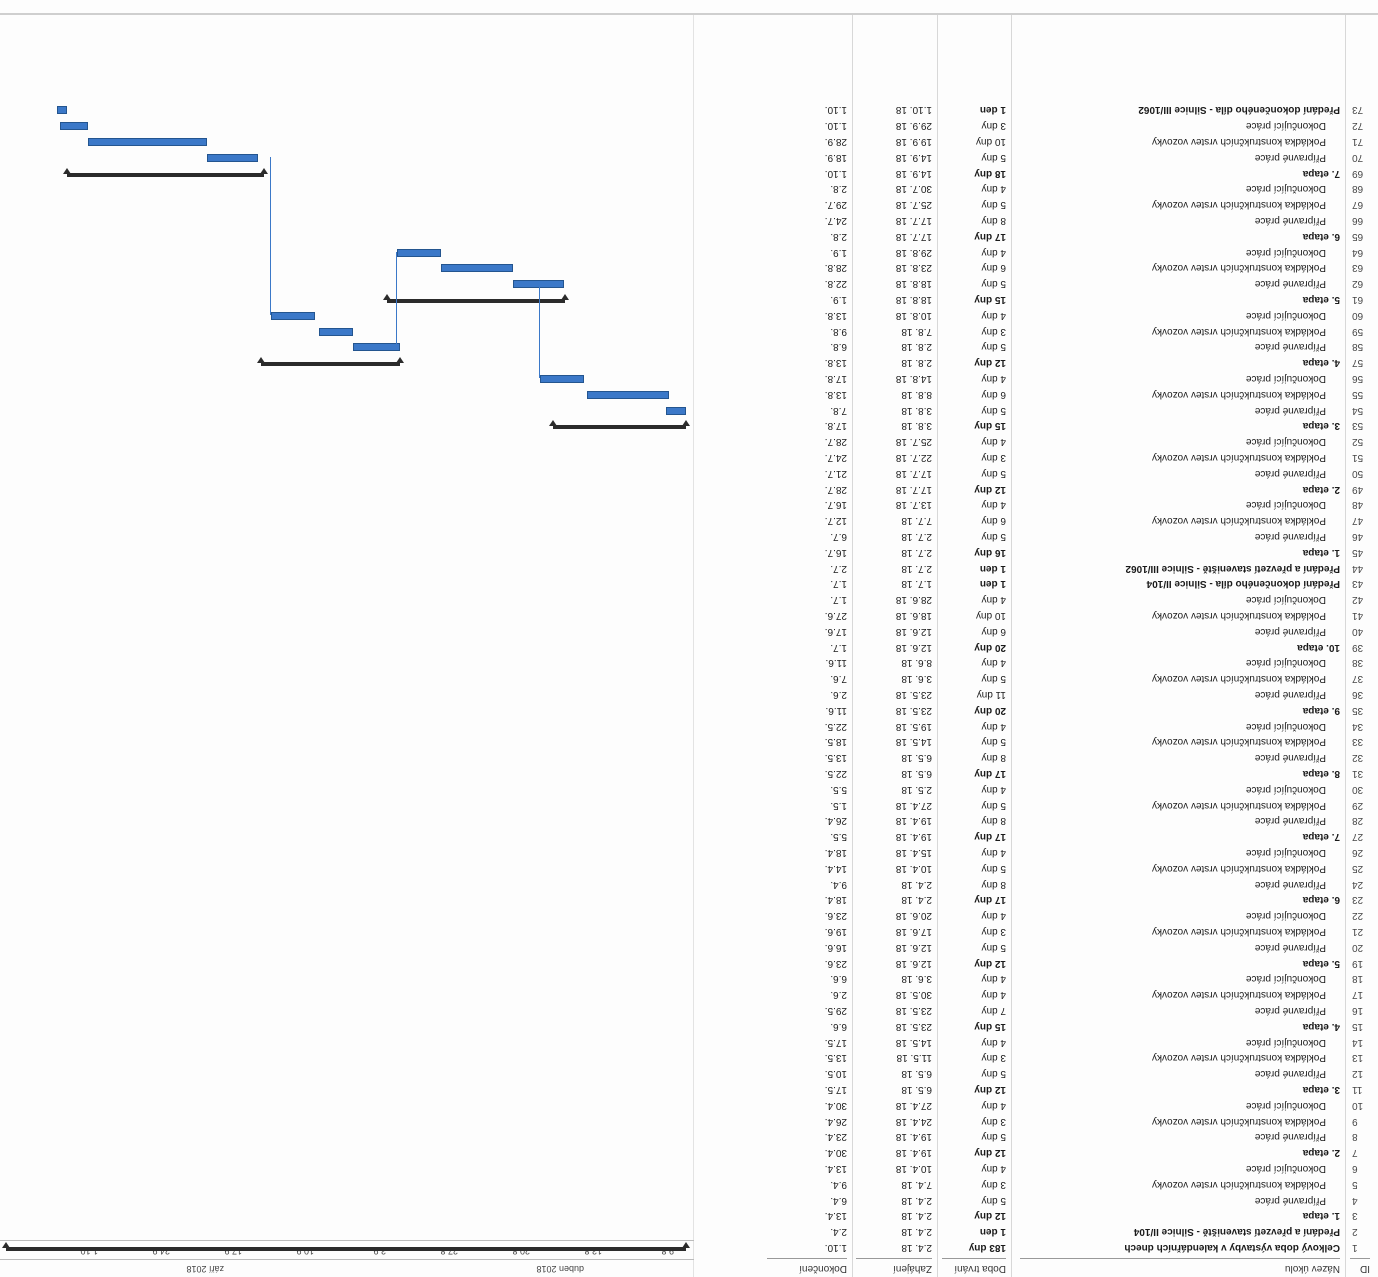  Describe the element at coordinates (835, 1105) in the screenshot. I see `task-finish: 30.4.` at that location.